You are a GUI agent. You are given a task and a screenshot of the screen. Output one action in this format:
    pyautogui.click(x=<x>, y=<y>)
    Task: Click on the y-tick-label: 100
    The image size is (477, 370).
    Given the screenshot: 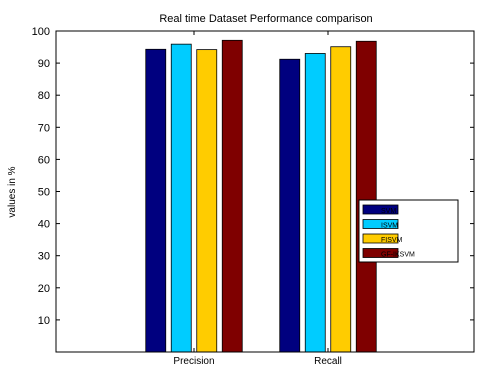 What is the action you would take?
    pyautogui.click(x=41, y=32)
    